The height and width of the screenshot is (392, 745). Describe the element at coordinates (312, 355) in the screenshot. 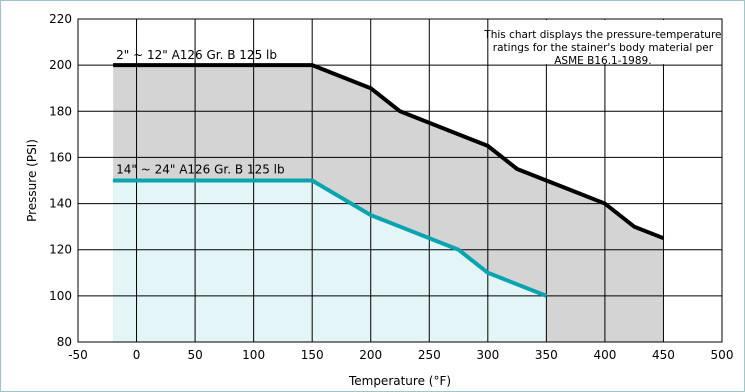

I see `x-tick-label: 150` at that location.